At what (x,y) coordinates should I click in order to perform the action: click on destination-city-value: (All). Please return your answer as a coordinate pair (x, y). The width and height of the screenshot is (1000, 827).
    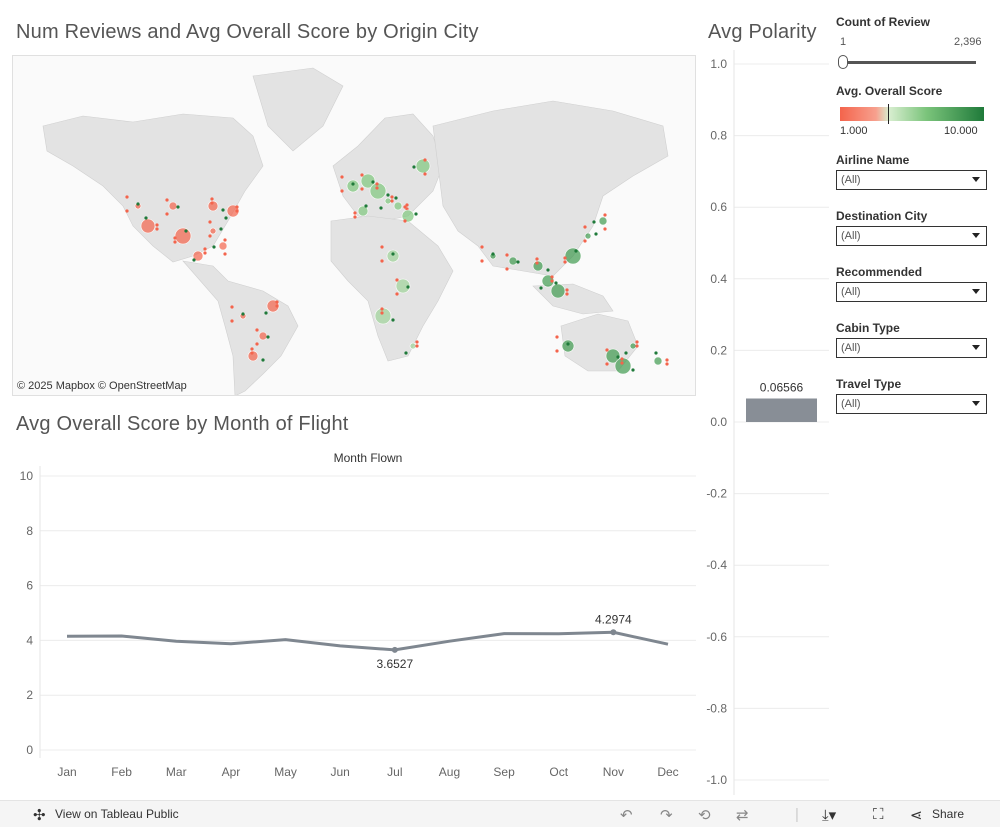
    Looking at the image, I should click on (851, 236).